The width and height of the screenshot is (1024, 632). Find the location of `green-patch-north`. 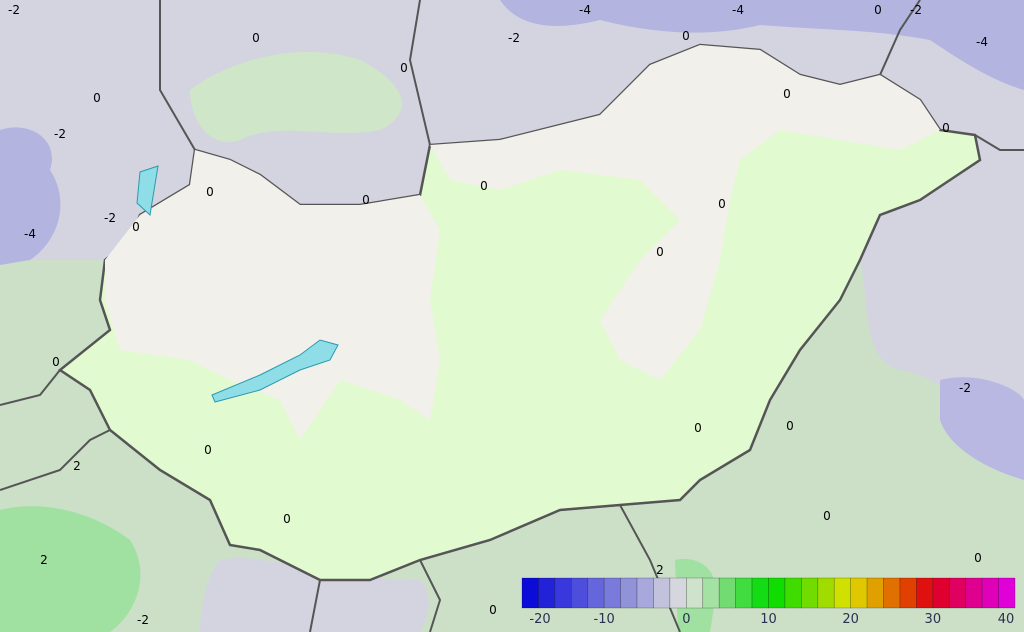

green-patch-north is located at coordinates (296, 96).